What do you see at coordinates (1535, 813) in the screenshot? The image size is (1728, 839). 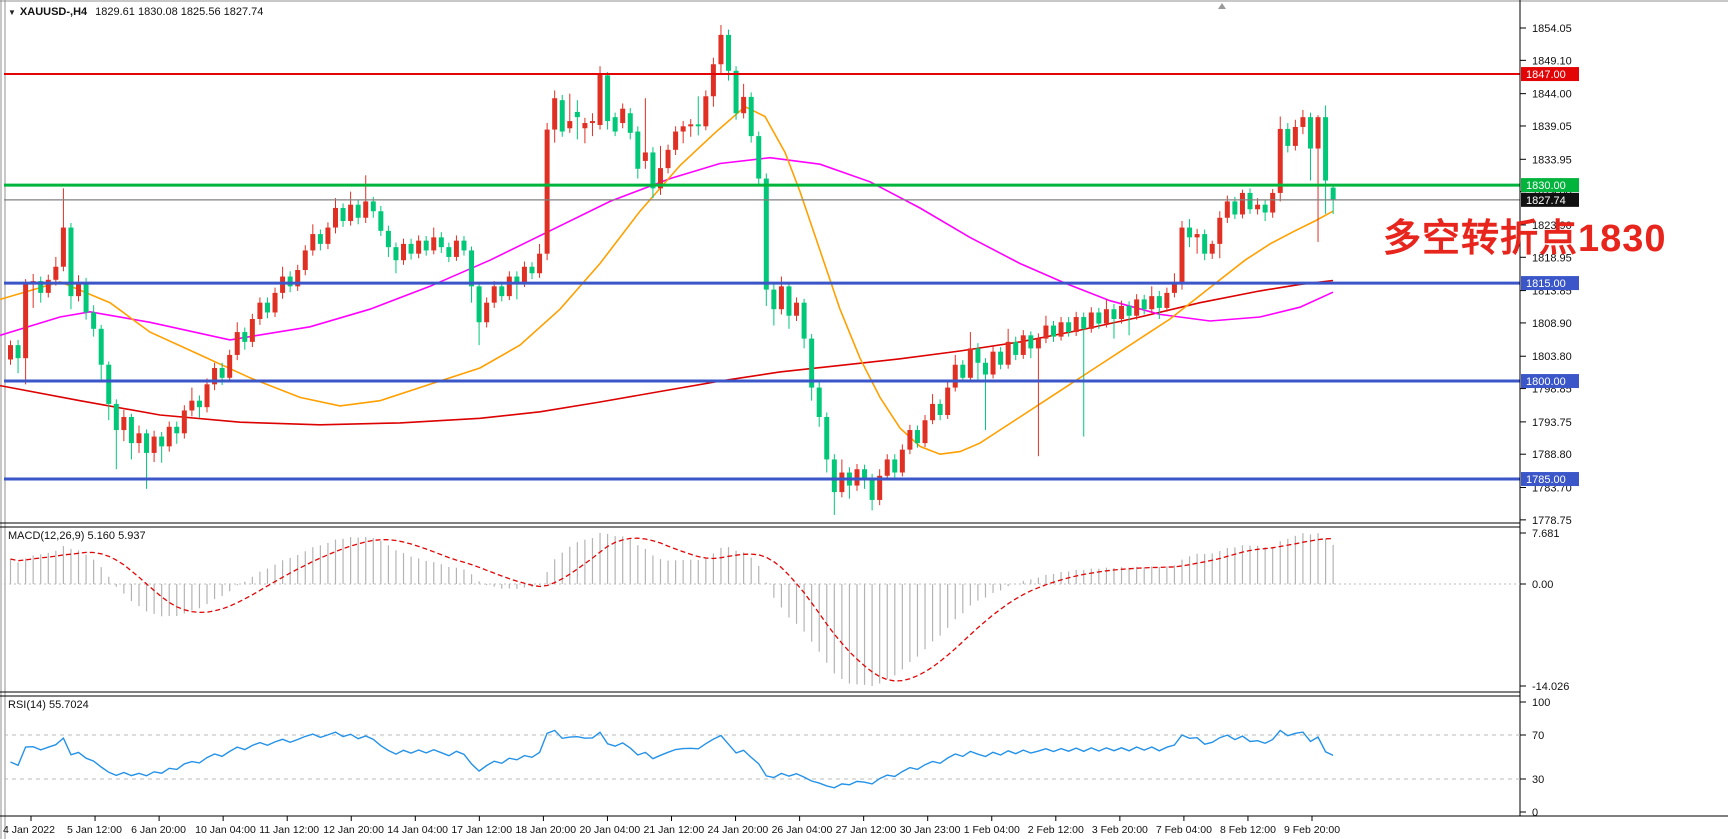 I see `rsi-axis-label: 0` at bounding box center [1535, 813].